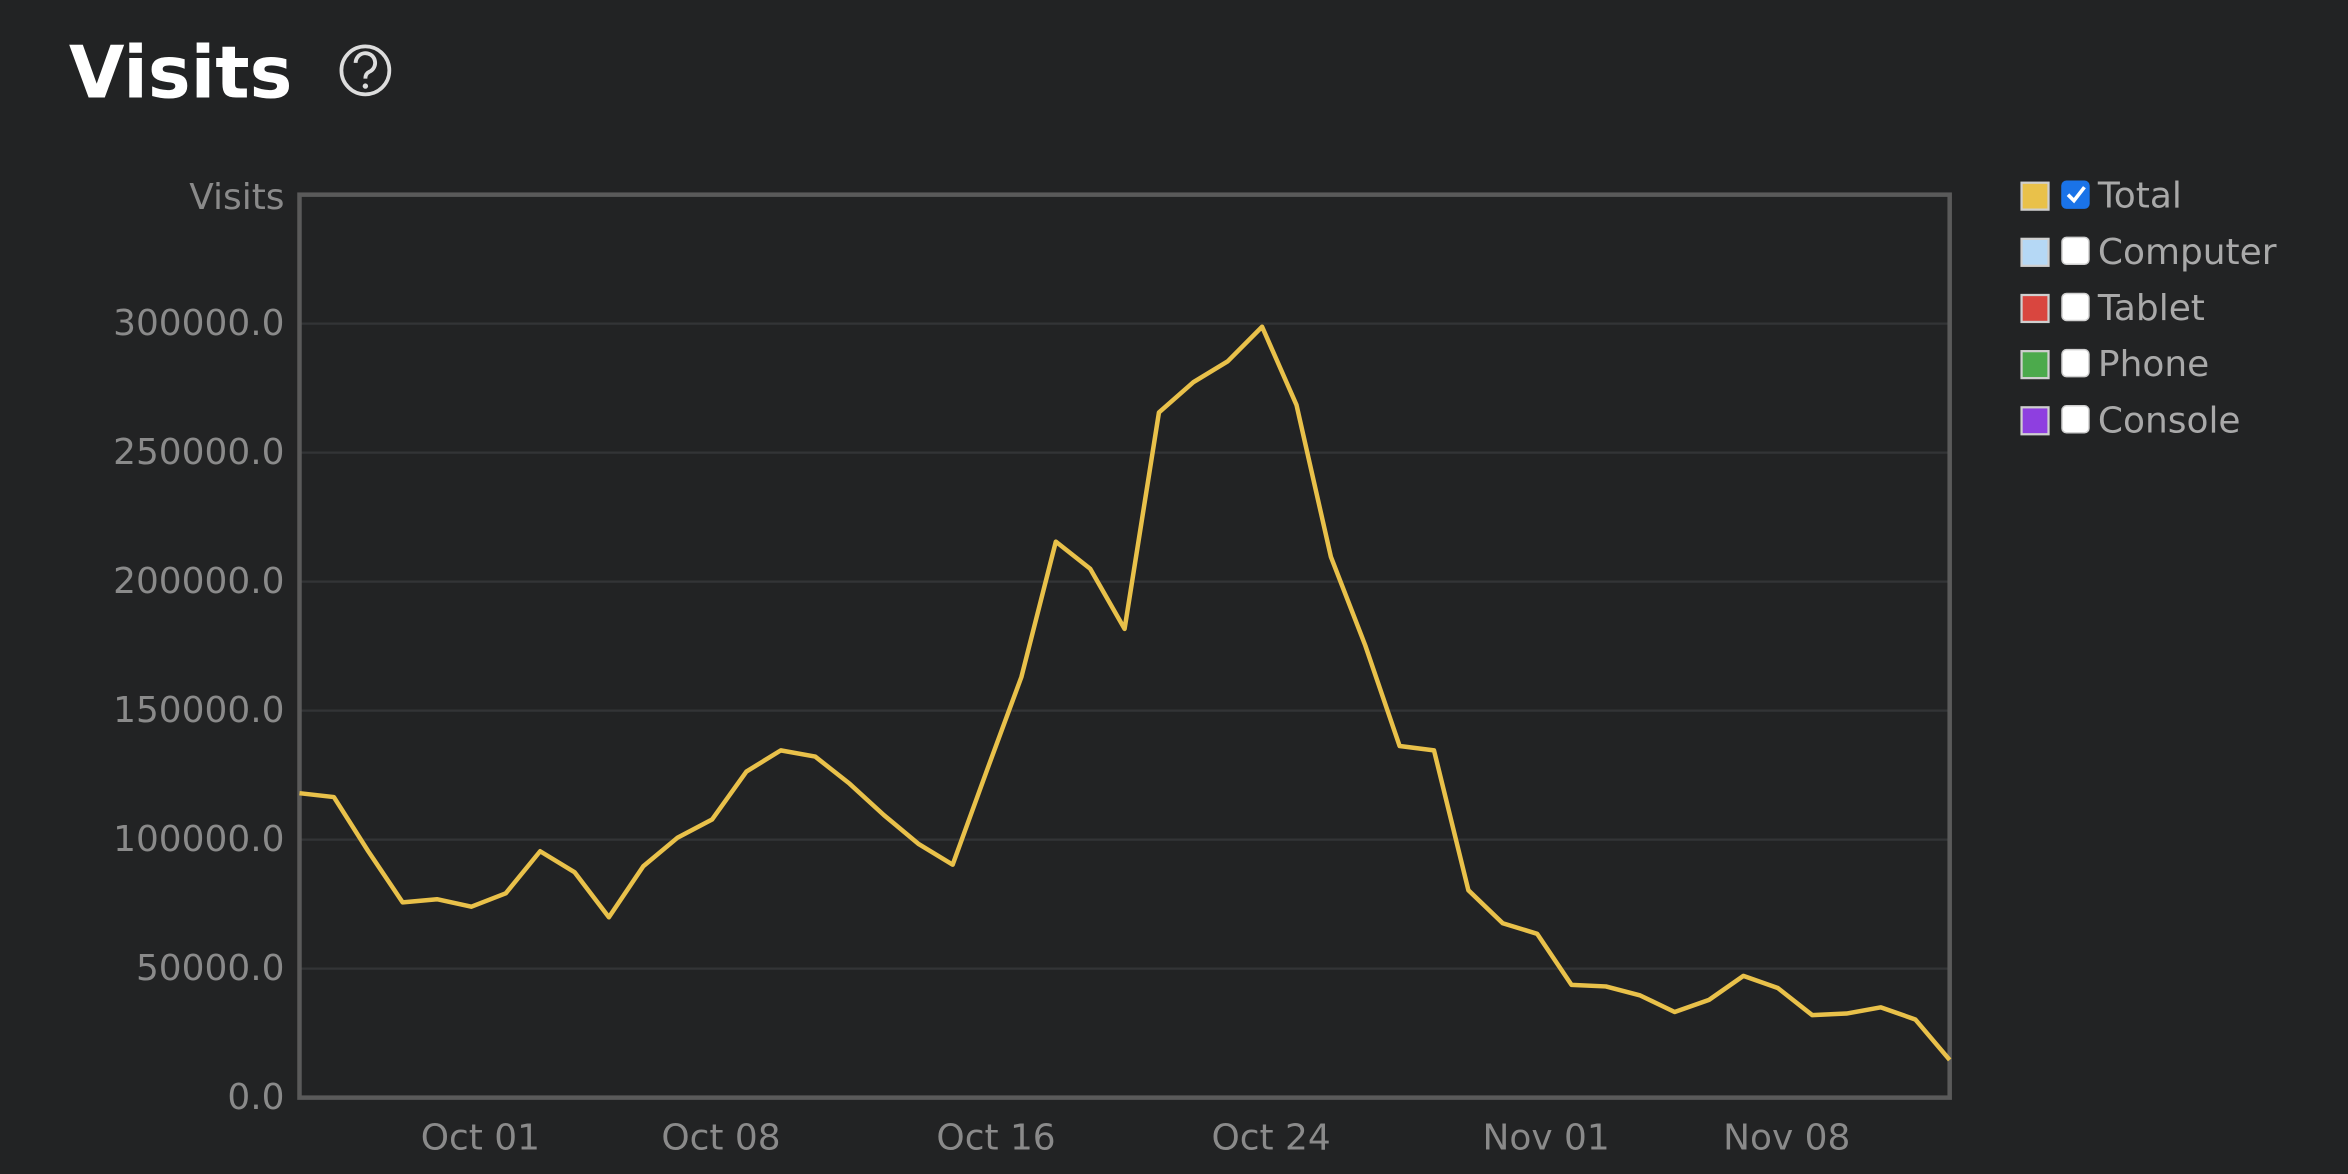  I want to click on legend: Total Computer Tablet Phone Console, so click(2148, 308).